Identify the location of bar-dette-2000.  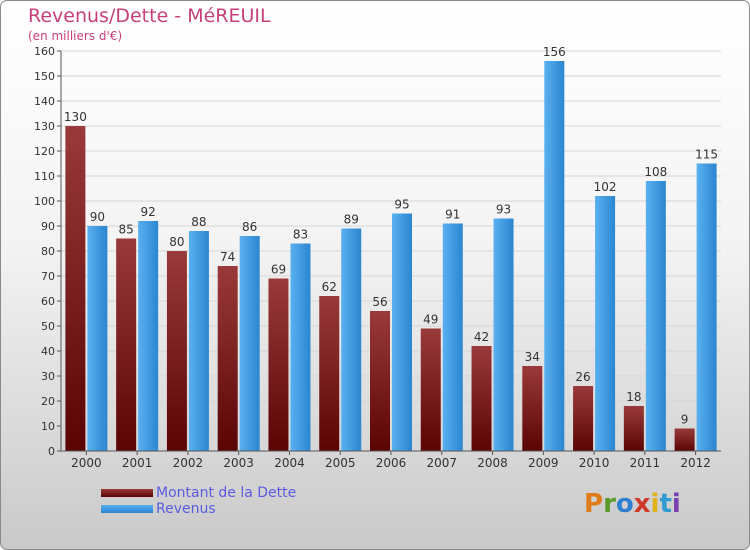
(75, 288).